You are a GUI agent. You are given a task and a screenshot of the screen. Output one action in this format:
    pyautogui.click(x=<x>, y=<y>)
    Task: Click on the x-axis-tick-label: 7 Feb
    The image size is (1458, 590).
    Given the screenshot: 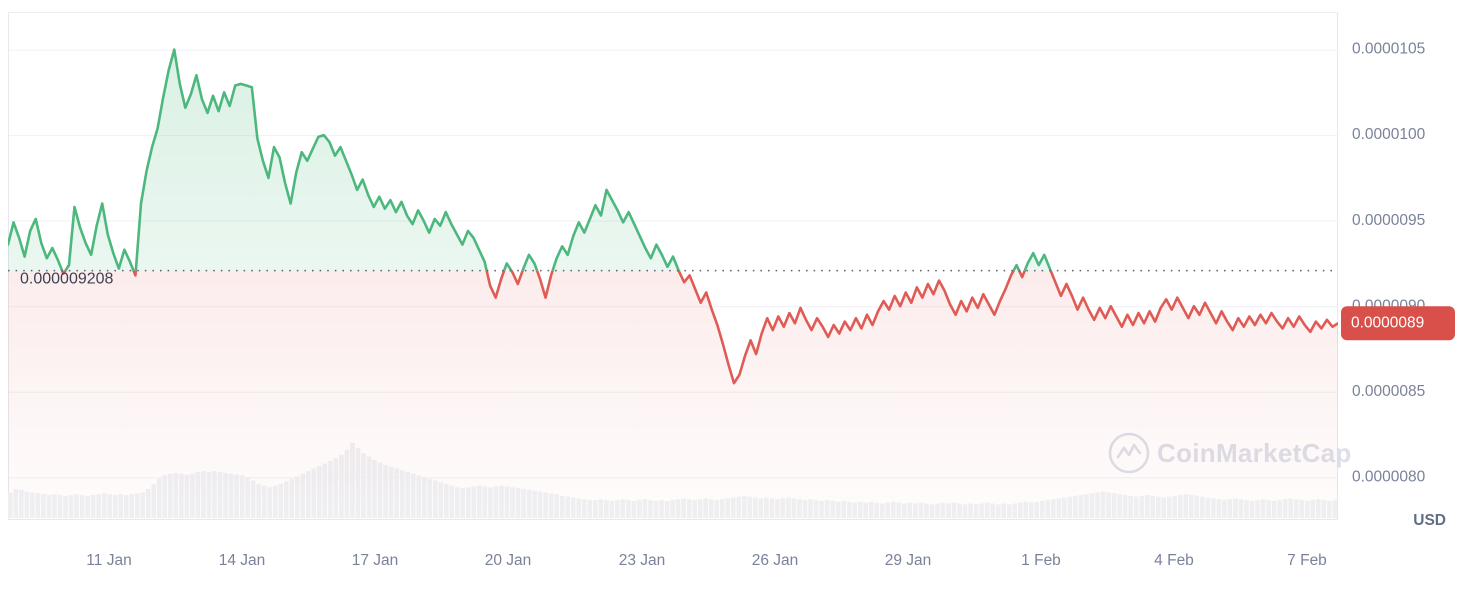 What is the action you would take?
    pyautogui.click(x=1307, y=560)
    